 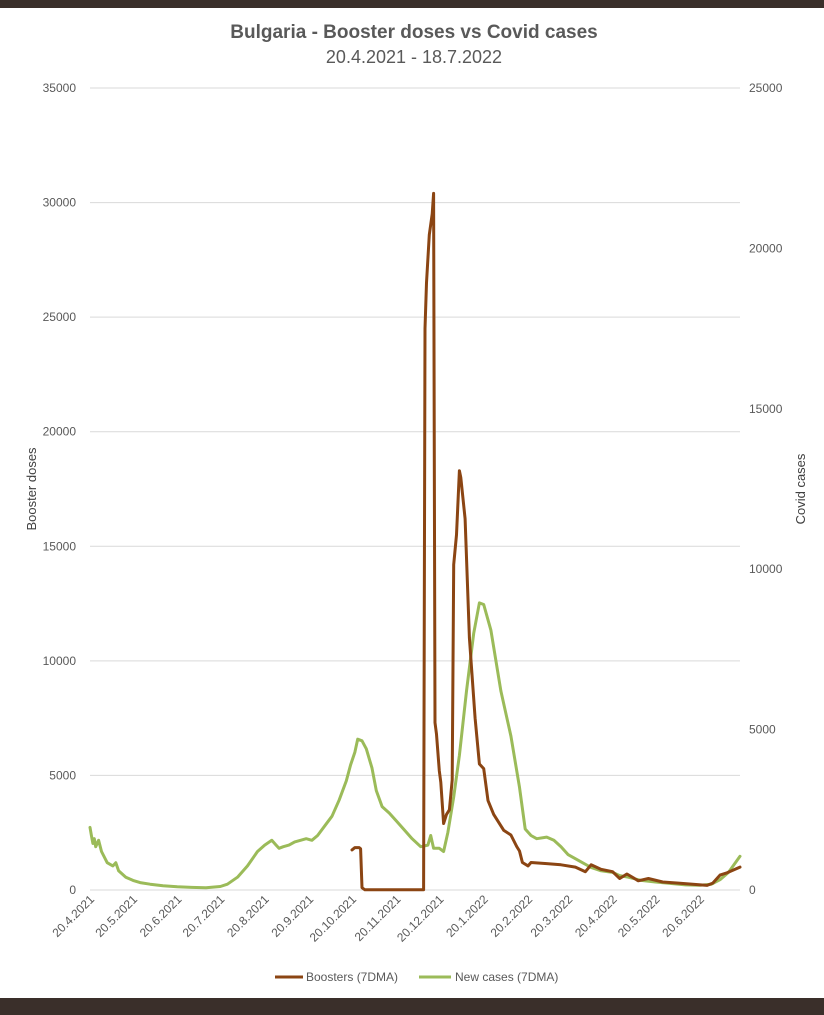 I want to click on chart-subtitle: 20.4.2021 - 18.7.2022, so click(x=414, y=57).